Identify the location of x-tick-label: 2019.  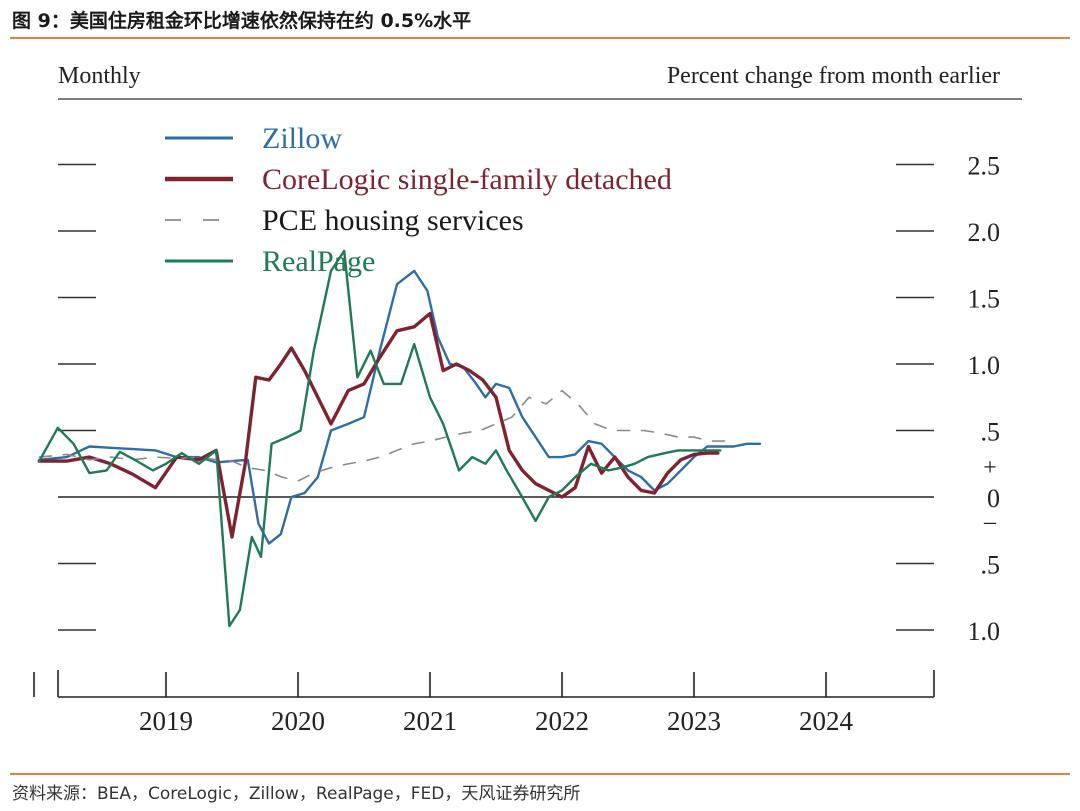
(166, 721).